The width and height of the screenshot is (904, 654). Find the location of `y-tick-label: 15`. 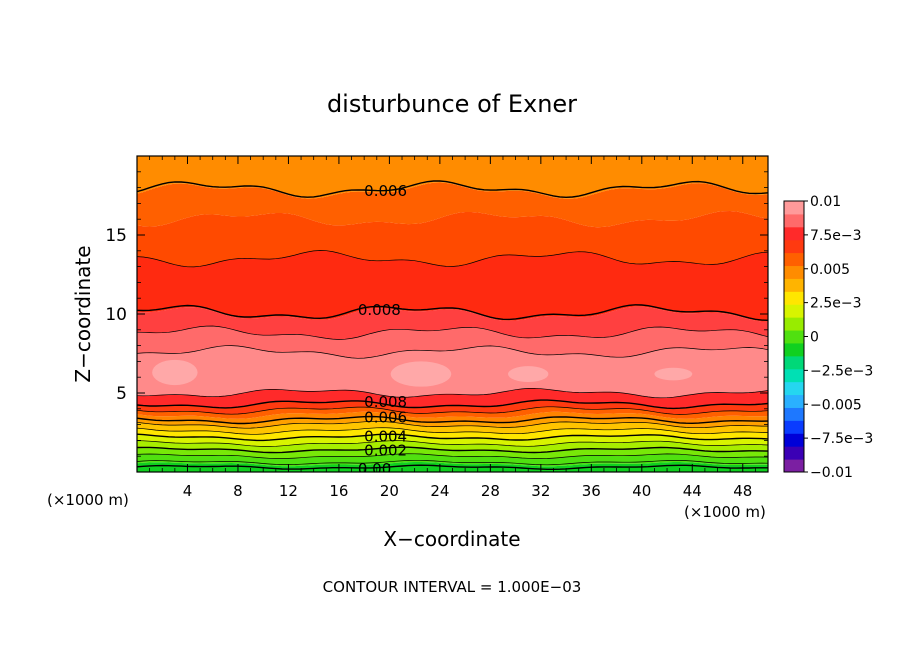

y-tick-label: 15 is located at coordinates (116, 236).